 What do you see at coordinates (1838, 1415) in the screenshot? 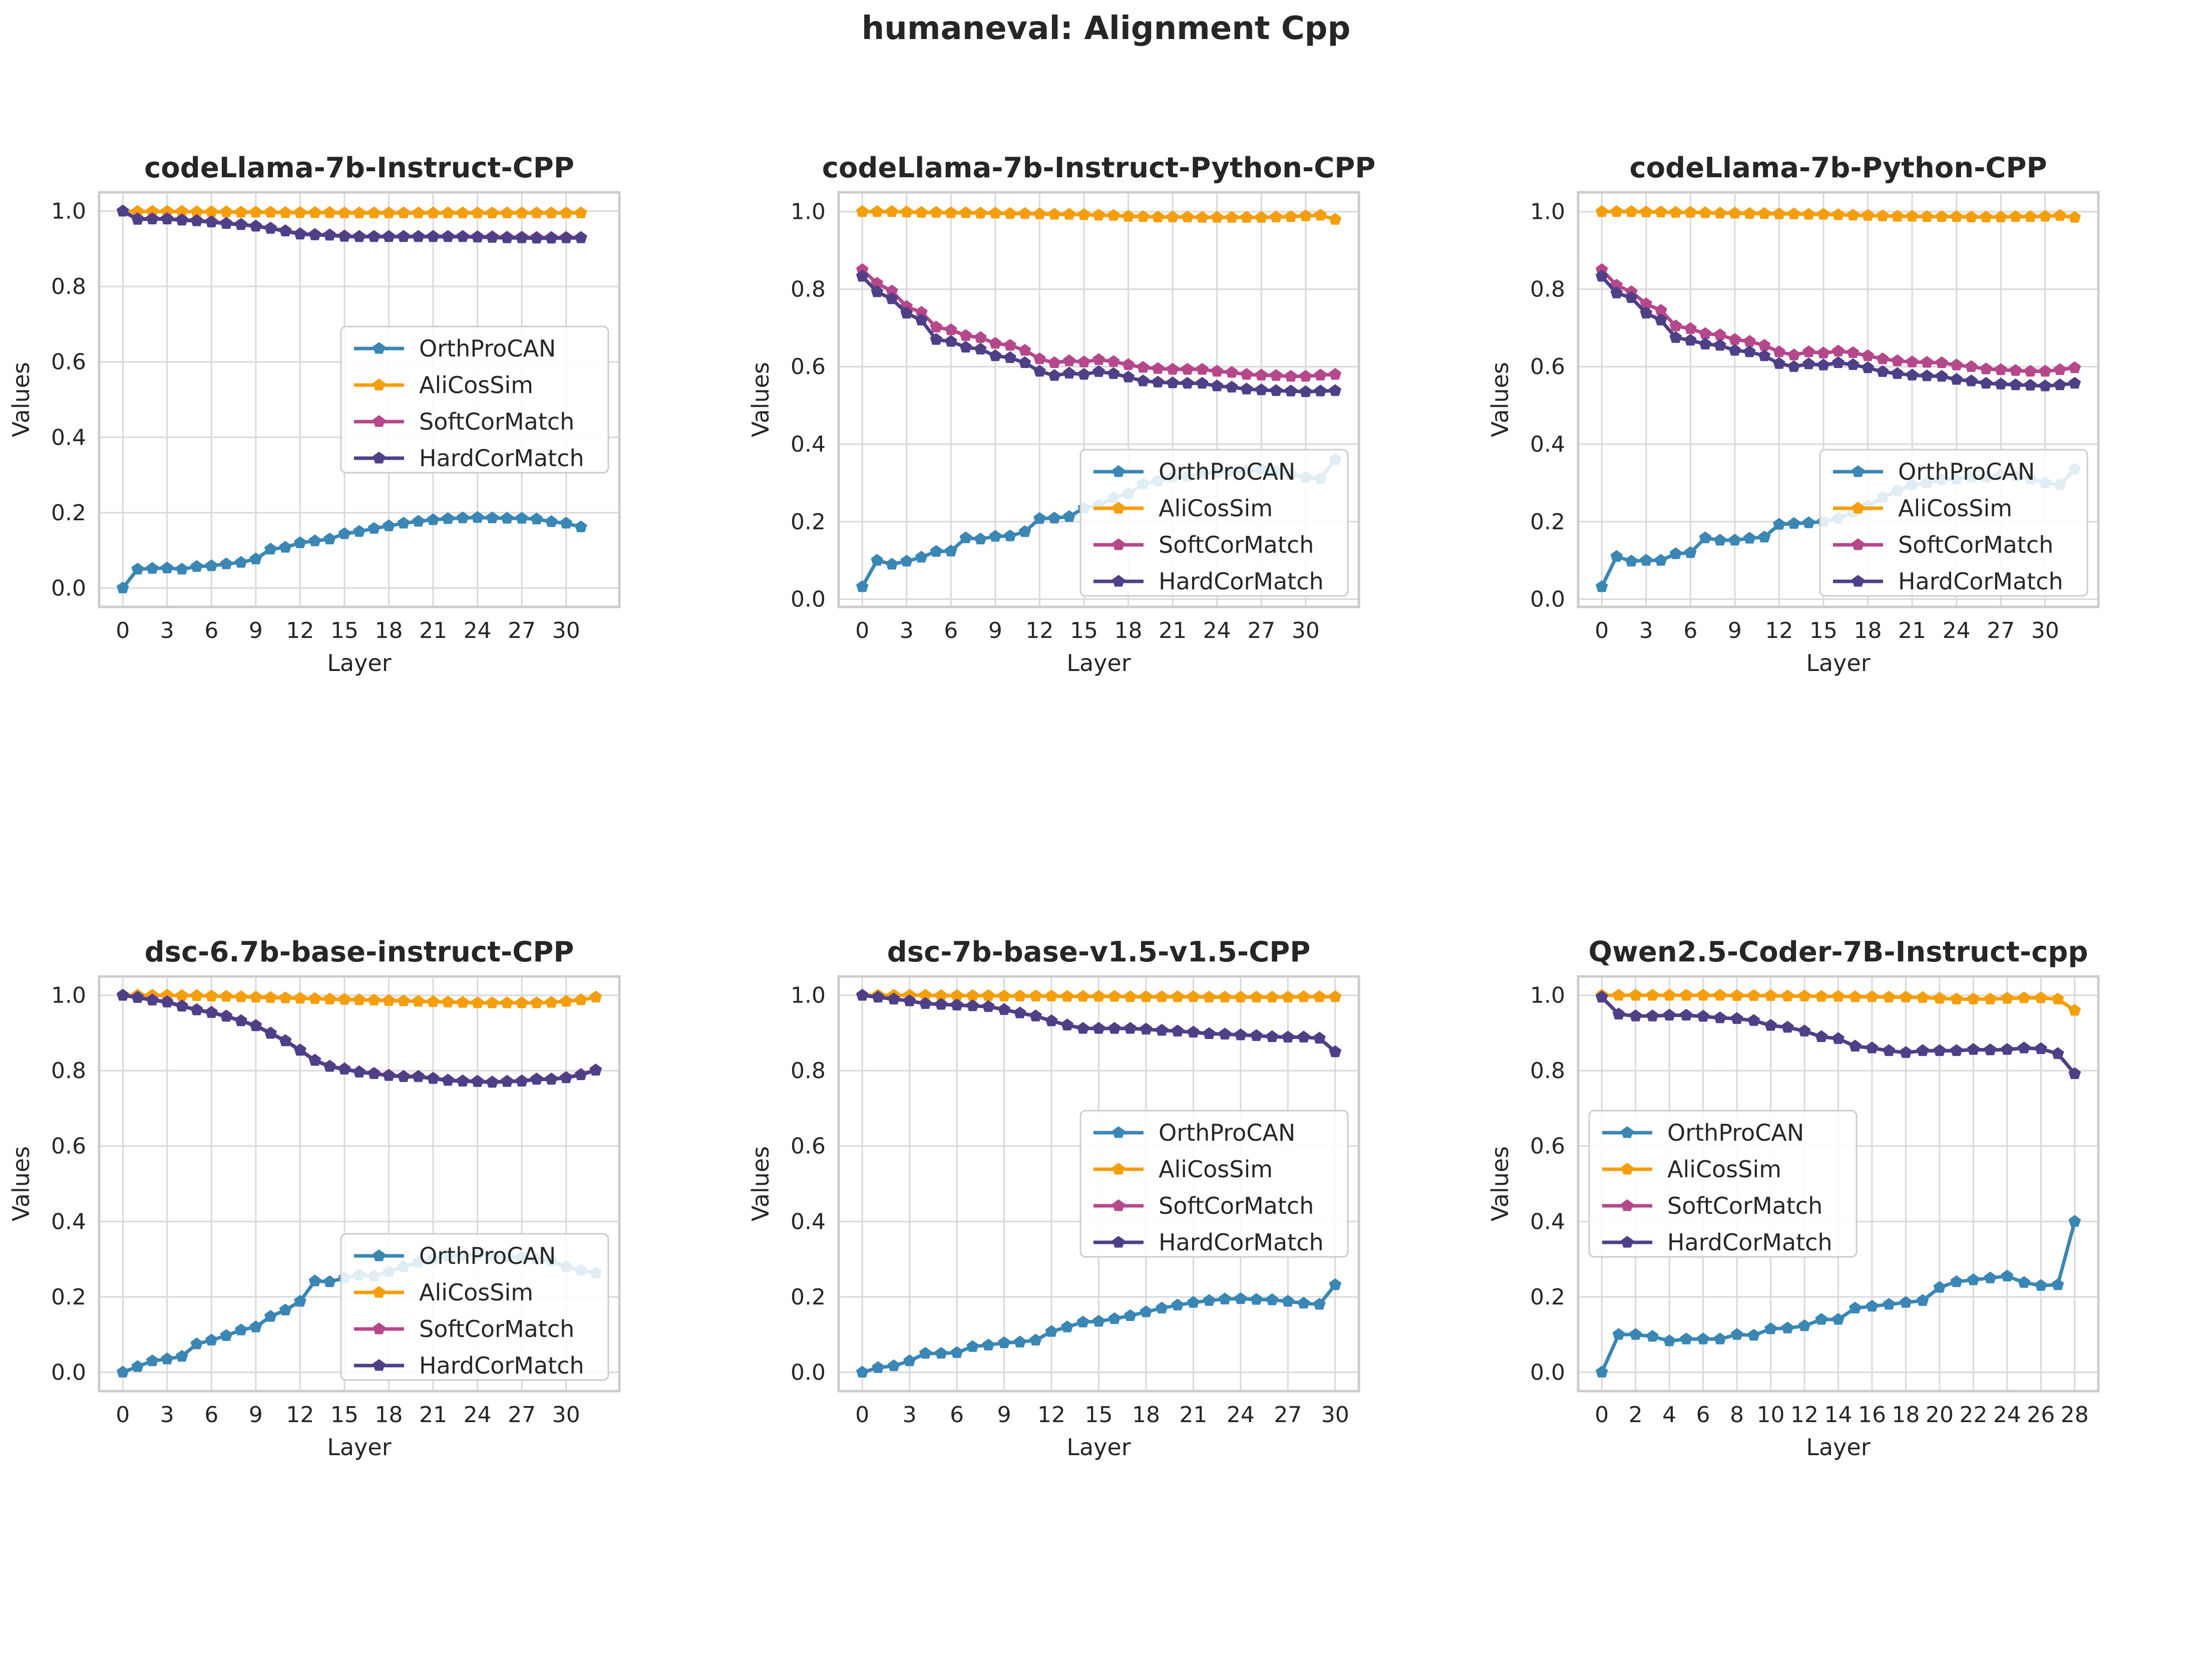
I see `x-tick-label: 14` at bounding box center [1838, 1415].